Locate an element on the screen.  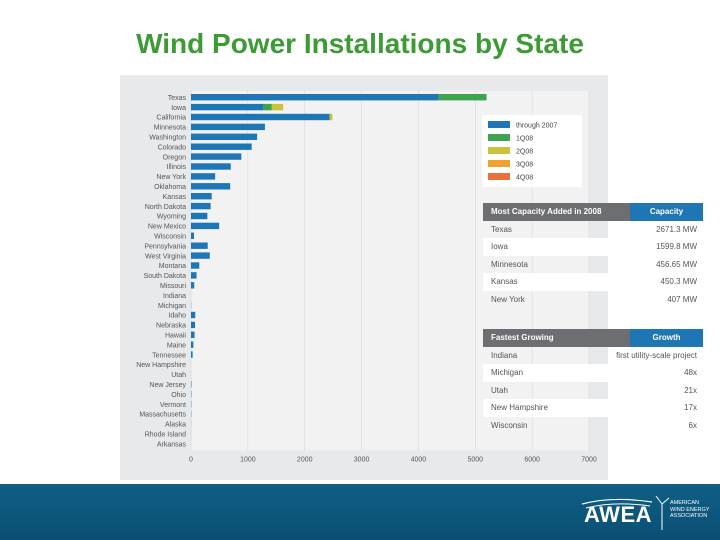
category-label: California is located at coordinates (171, 118).